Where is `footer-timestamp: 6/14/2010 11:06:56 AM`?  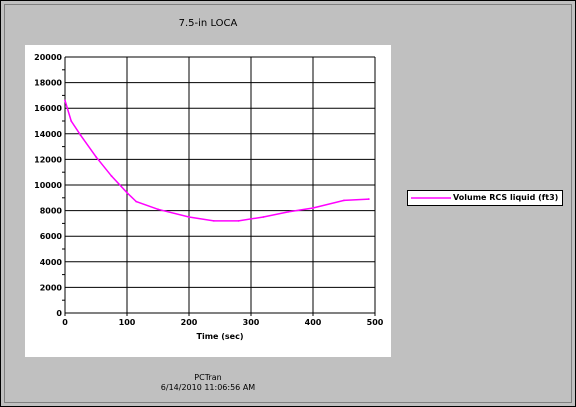
footer-timestamp: 6/14/2010 11:06:56 AM is located at coordinates (208, 387).